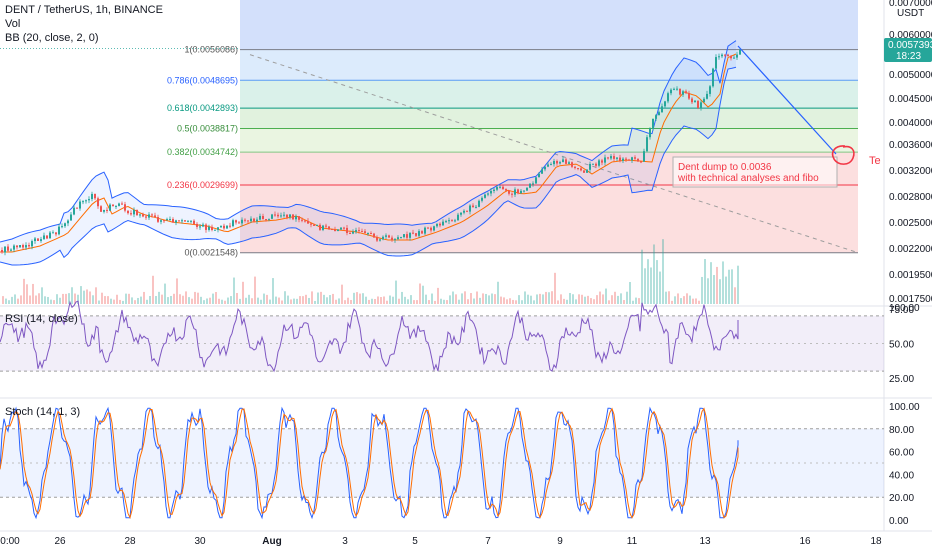  What do you see at coordinates (202, 152) in the screenshot?
I see `fib-label-0.382: 0.382(0.0034742)` at bounding box center [202, 152].